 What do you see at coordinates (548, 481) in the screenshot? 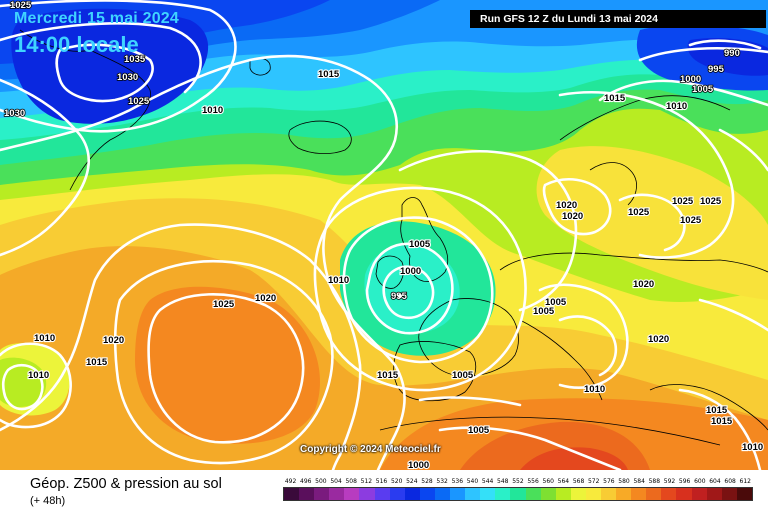
I see `legend-value: 560` at bounding box center [548, 481].